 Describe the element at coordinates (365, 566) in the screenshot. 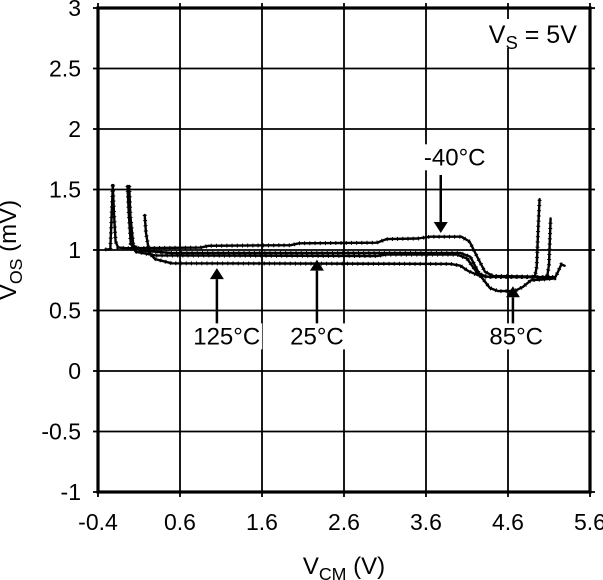

I see `x-axis-label-part: (V)` at that location.